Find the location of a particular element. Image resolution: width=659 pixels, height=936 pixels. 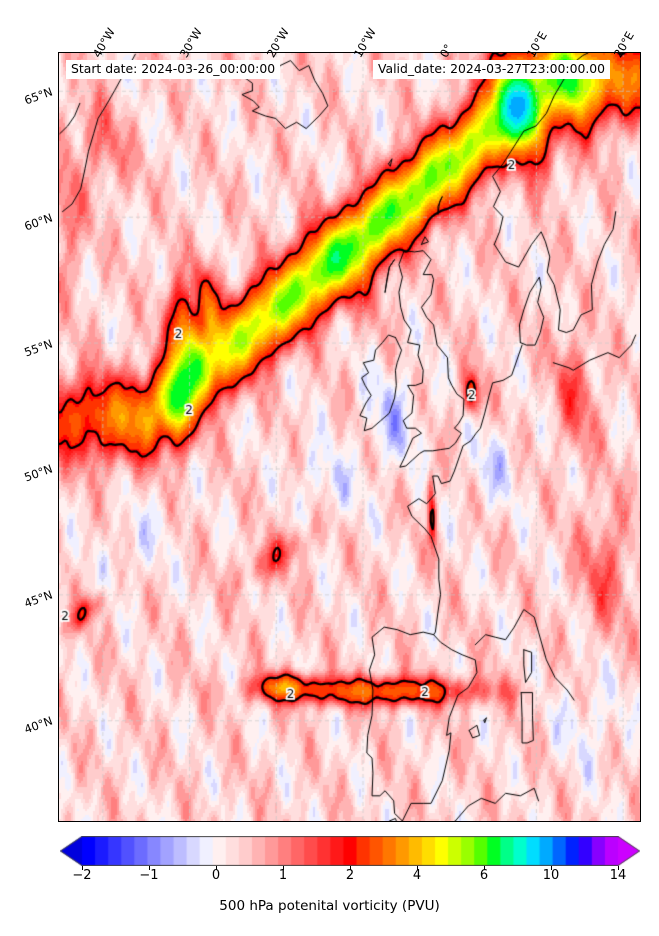

colorbar-tick-label: 6 is located at coordinates (484, 875).